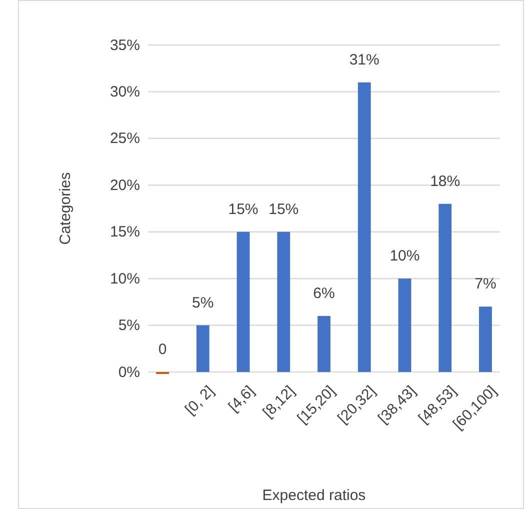  Describe the element at coordinates (203, 303) in the screenshot. I see `data-label: 5%` at that location.